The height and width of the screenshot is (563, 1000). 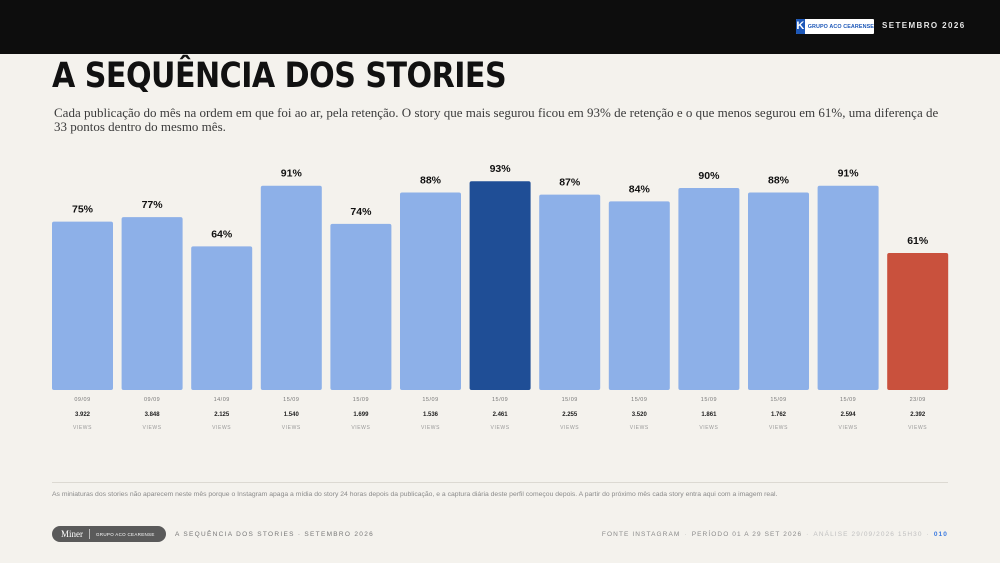 I want to click on bar-views-value: 3.520, so click(x=640, y=415).